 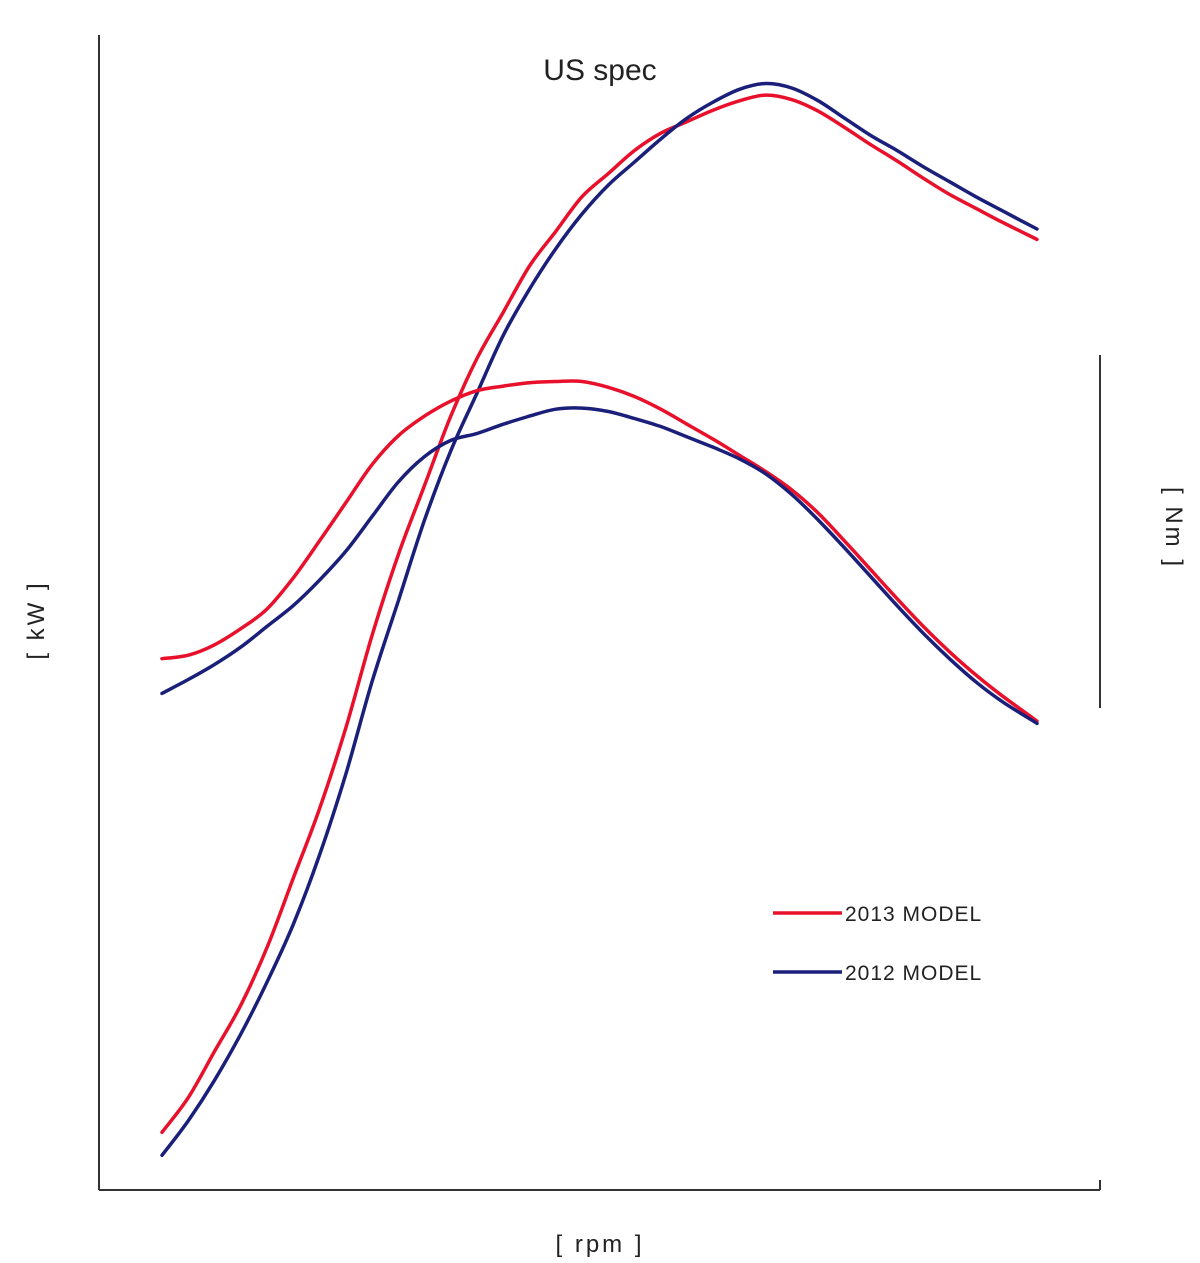 What do you see at coordinates (1173, 528) in the screenshot?
I see `y-axis-right-label: [ Nm ]` at bounding box center [1173, 528].